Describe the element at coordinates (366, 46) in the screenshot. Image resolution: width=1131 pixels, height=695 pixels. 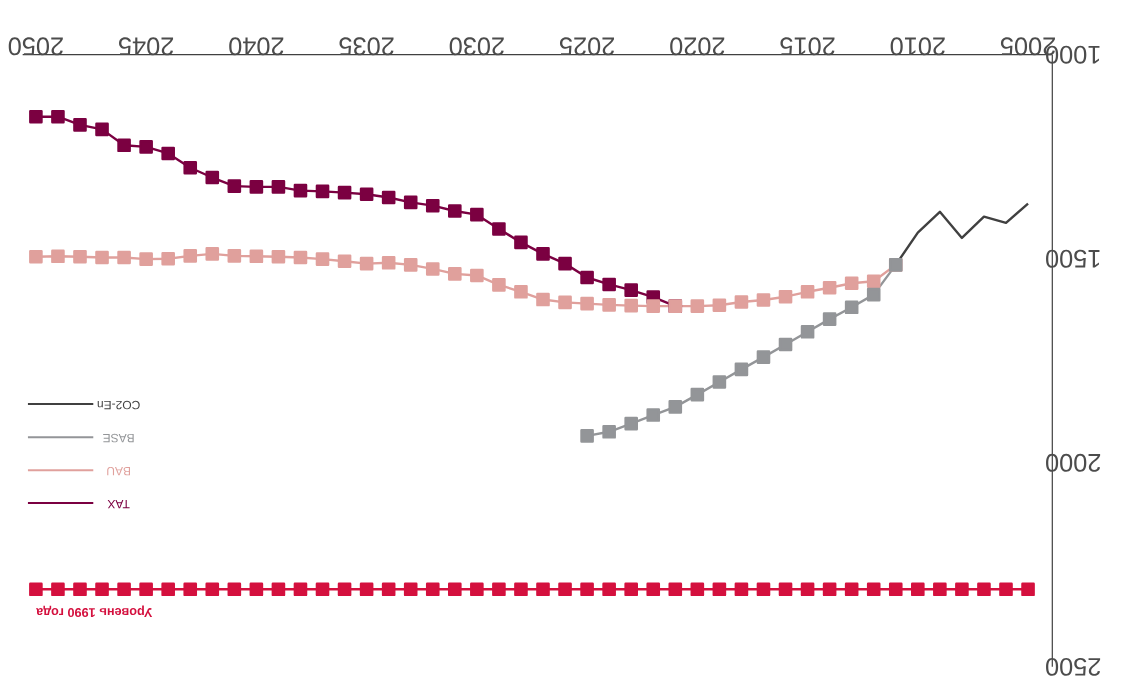
I see `x-tick-label: 2035` at that location.